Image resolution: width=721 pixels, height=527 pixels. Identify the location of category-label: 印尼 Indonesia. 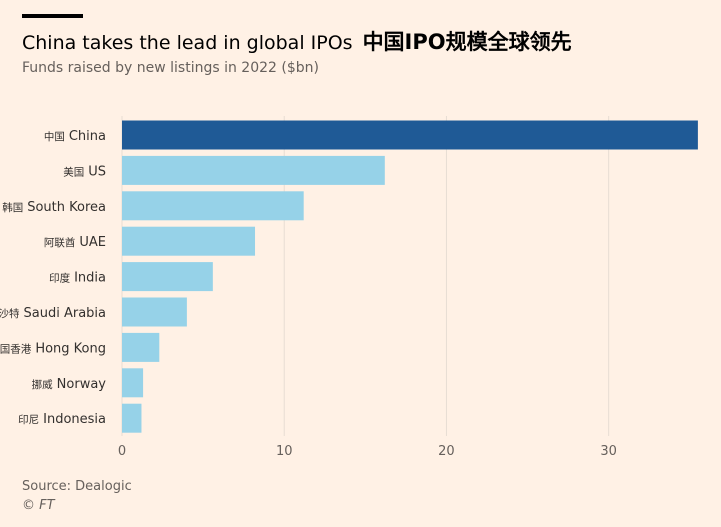
(62, 419).